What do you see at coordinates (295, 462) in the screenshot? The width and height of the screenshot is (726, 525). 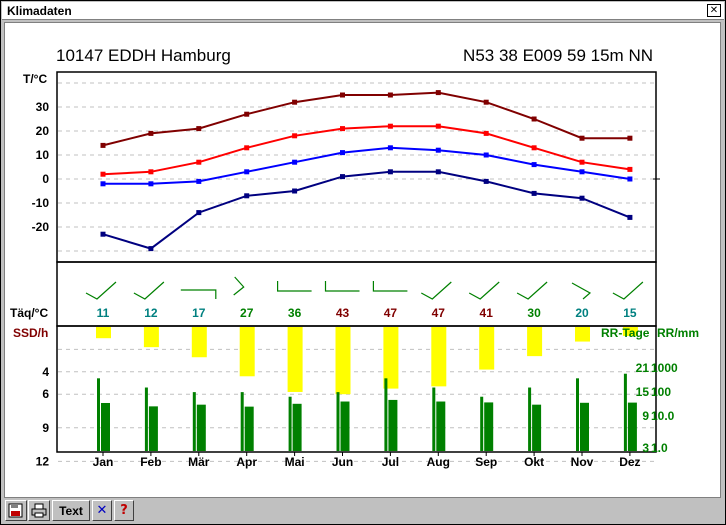 I see `month-label: Mai` at bounding box center [295, 462].